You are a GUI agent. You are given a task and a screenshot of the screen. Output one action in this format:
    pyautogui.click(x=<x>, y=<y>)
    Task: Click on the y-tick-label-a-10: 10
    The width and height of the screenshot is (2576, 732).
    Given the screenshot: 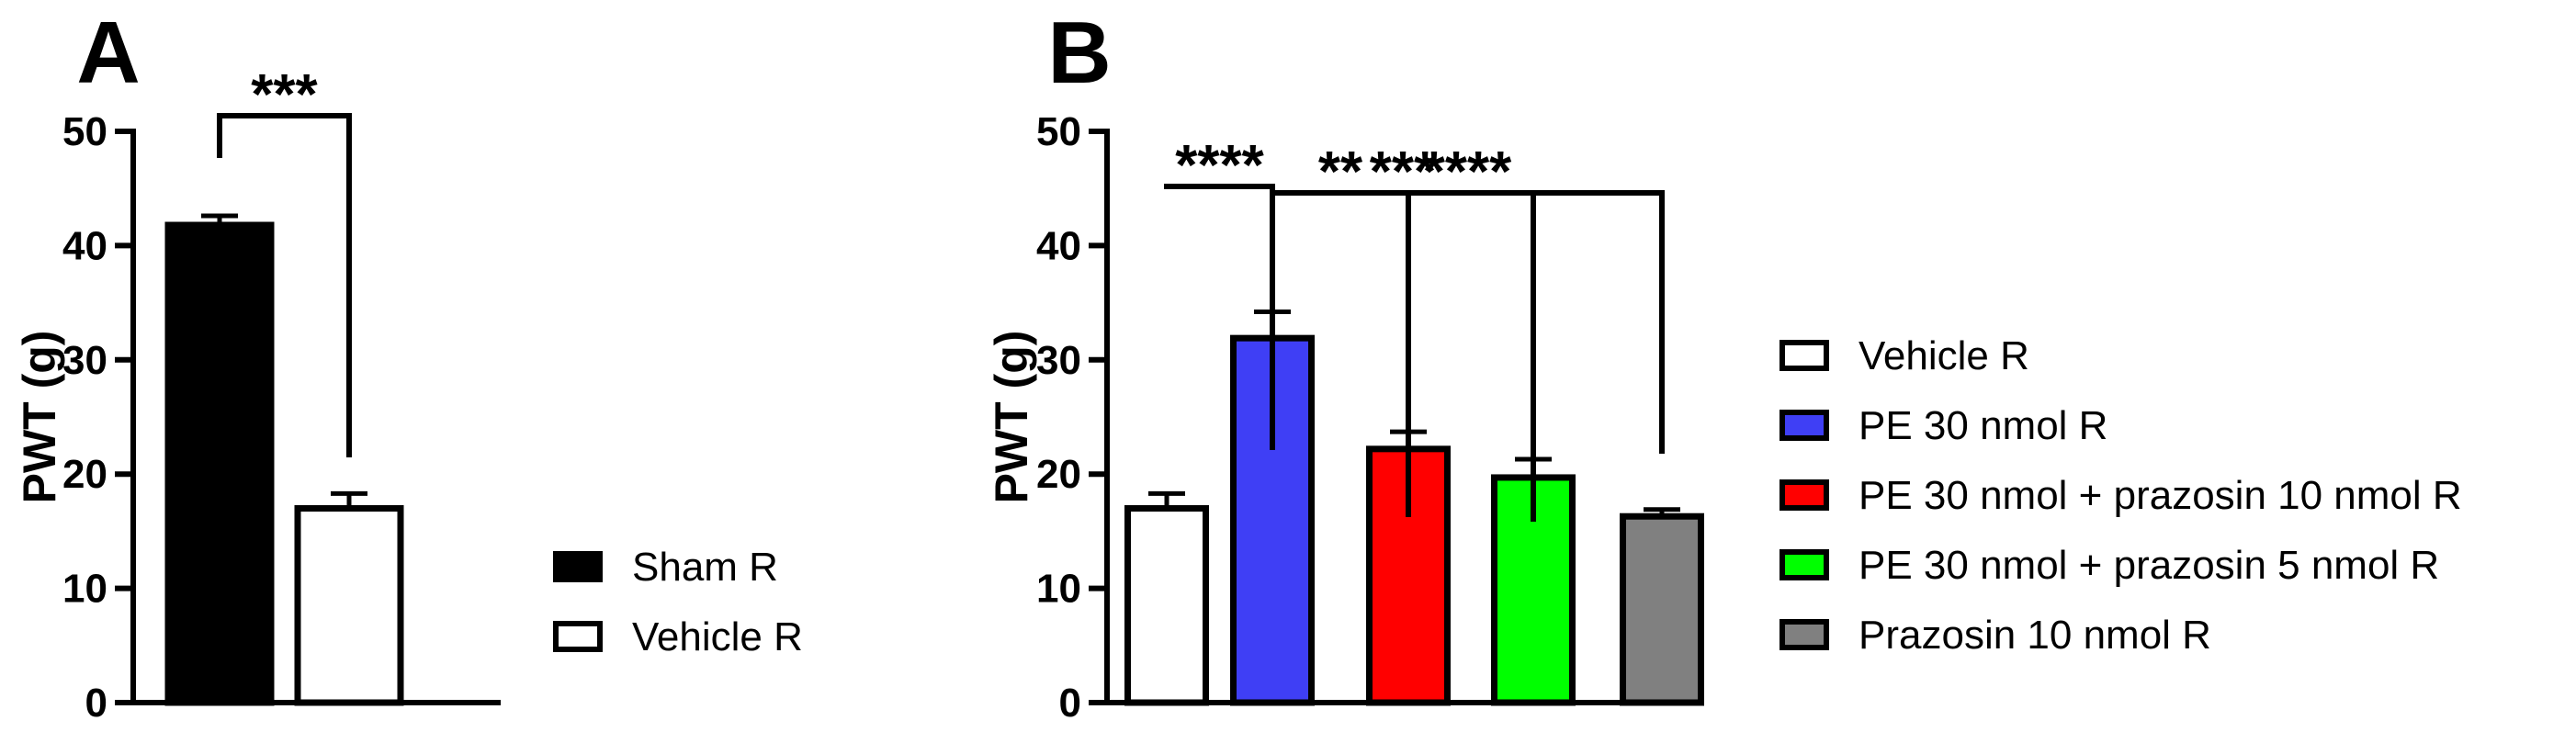 What is the action you would take?
    pyautogui.click(x=84, y=589)
    